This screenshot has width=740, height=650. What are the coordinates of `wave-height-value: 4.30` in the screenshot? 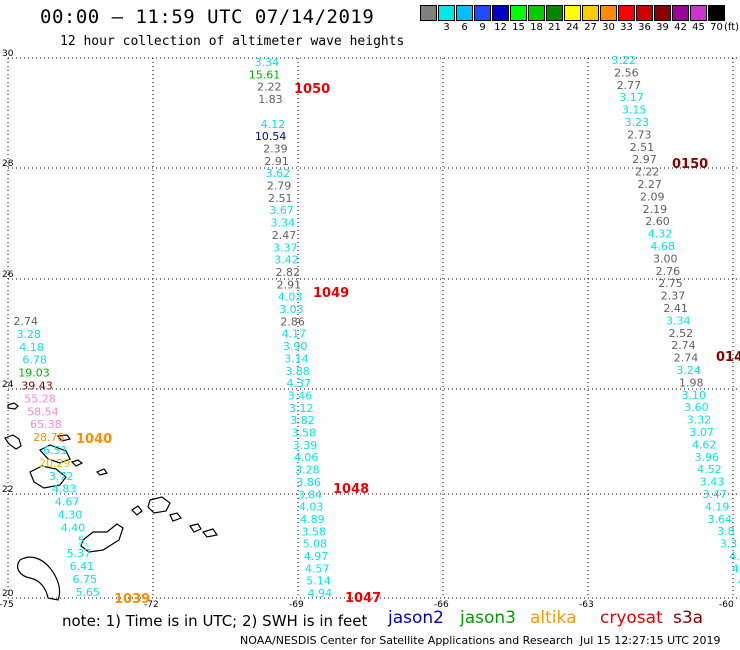 It's located at (70, 515).